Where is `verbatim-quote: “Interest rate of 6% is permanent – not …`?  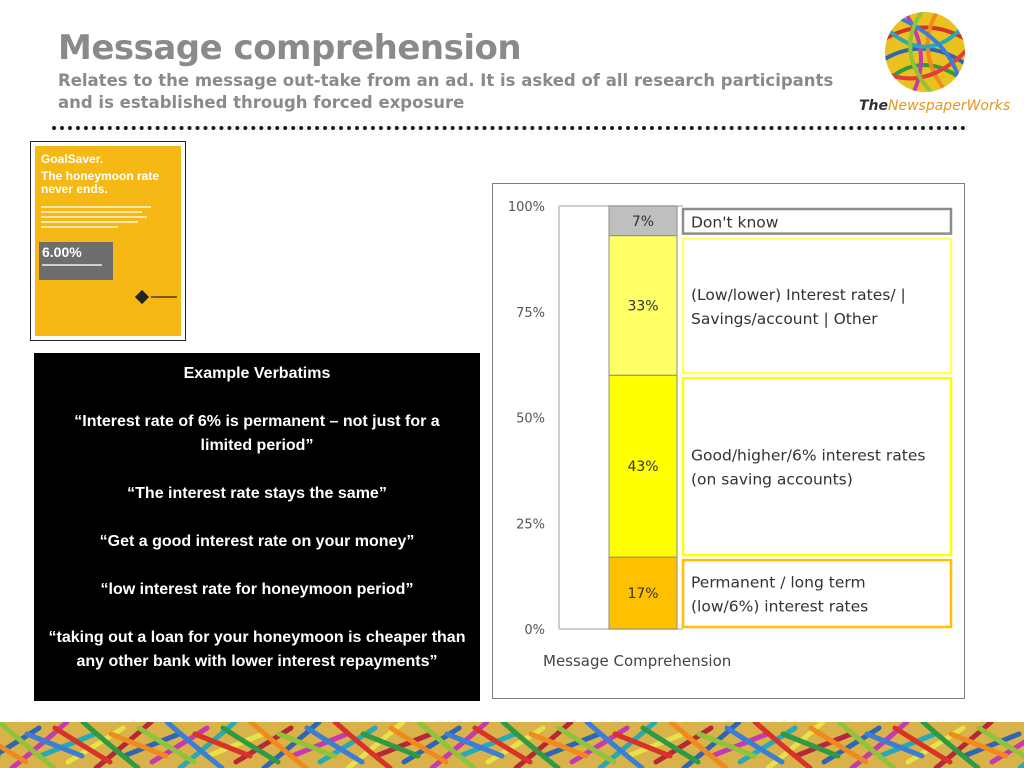 verbatim-quote: “Interest rate of 6% is permanent – not … is located at coordinates (257, 433).